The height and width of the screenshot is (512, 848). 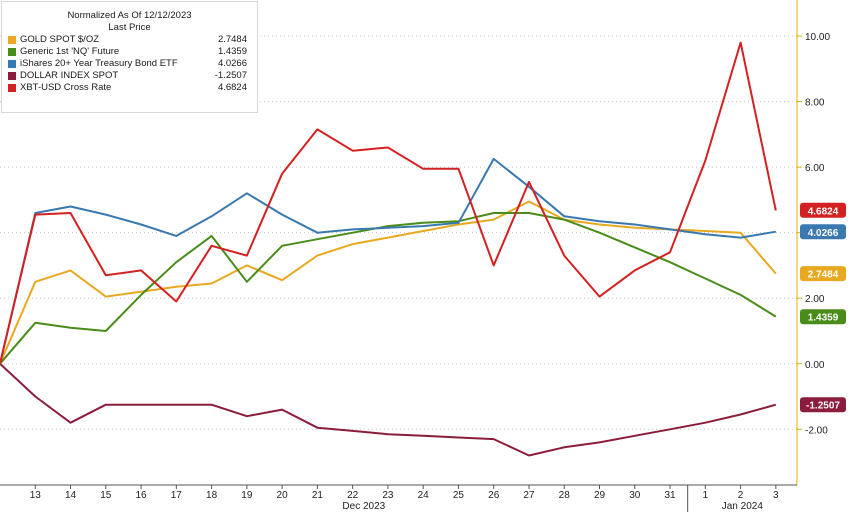 I want to click on value-label-generic-1st-nq-future: 1.4359, so click(x=823, y=318).